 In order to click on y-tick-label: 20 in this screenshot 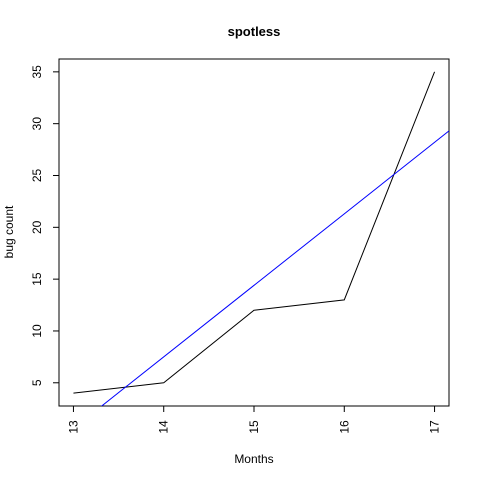, I will do `click(37, 227)`.